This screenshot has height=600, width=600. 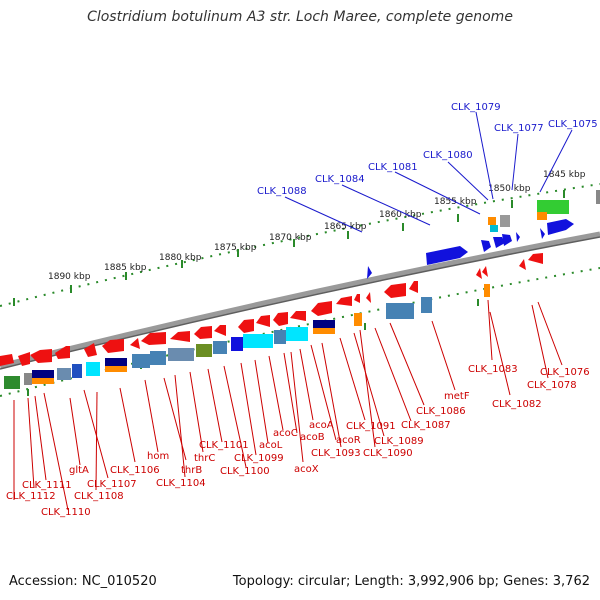 What do you see at coordinates (321, 425) in the screenshot?
I see `gene-label: acoA` at bounding box center [321, 425].